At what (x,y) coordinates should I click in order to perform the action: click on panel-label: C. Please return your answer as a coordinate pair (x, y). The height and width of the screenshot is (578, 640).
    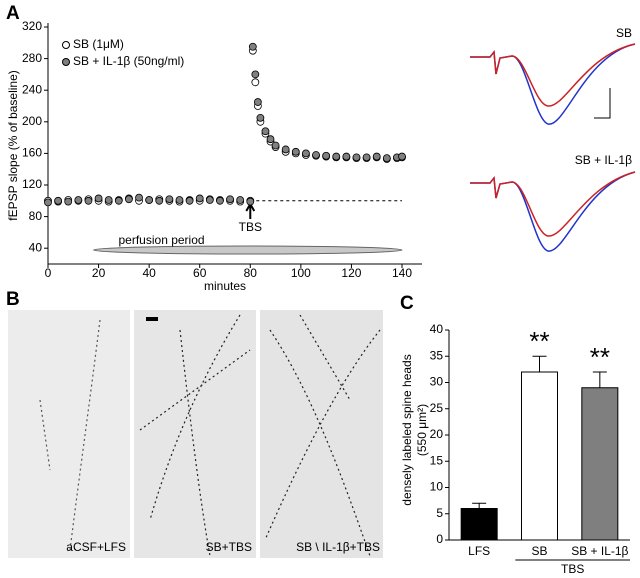
    Looking at the image, I should click on (407, 303).